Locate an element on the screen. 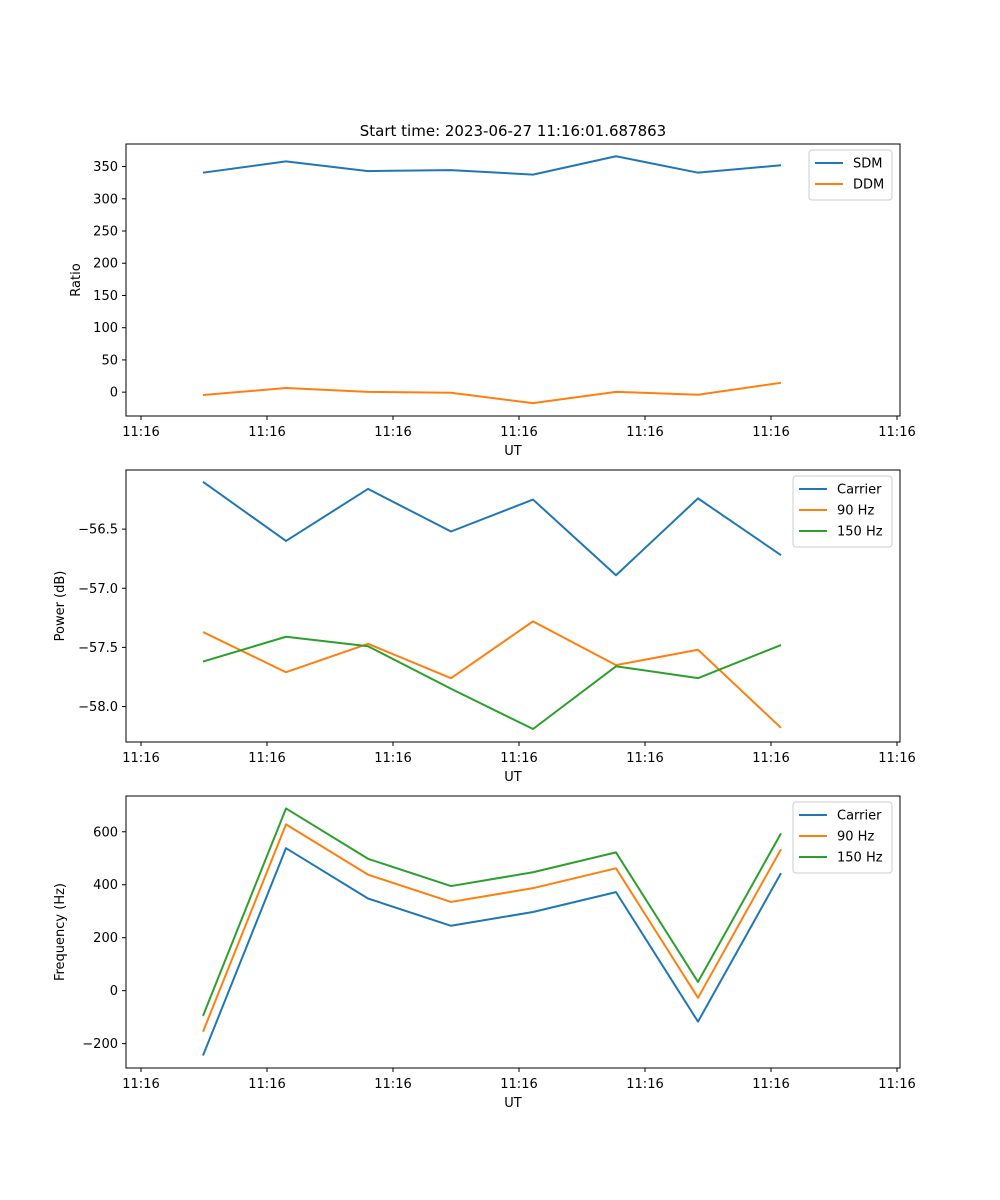  y-axis-label: Frequency (Hz) is located at coordinates (60, 932).